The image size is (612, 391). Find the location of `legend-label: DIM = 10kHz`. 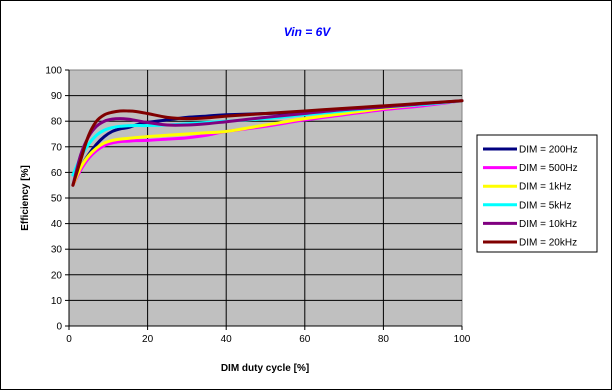

legend-label: DIM = 10kHz is located at coordinates (548, 224).